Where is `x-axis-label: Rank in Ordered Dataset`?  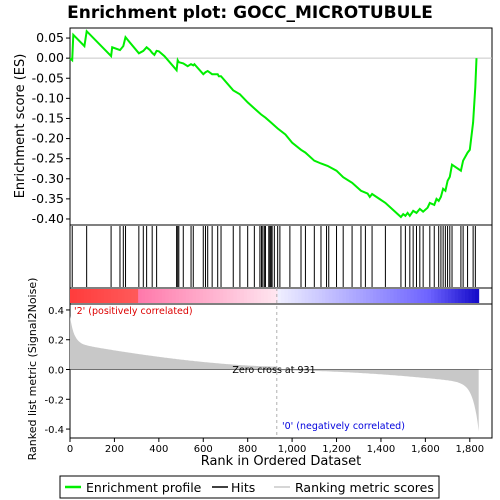 x-axis-label: Rank in Ordered Dataset is located at coordinates (281, 461).